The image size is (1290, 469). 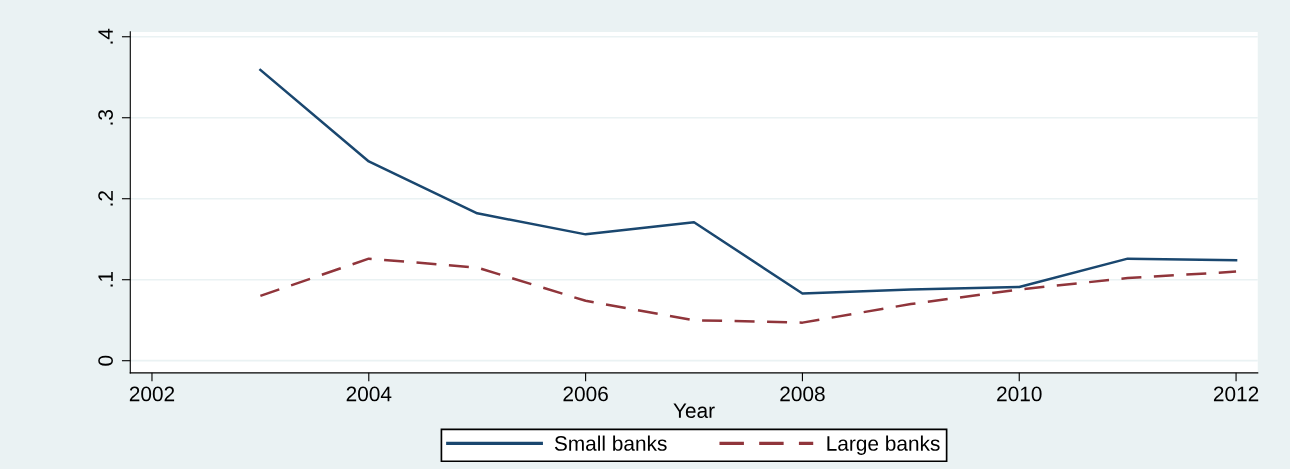 I want to click on y-tick-label: .4, so click(x=105, y=36).